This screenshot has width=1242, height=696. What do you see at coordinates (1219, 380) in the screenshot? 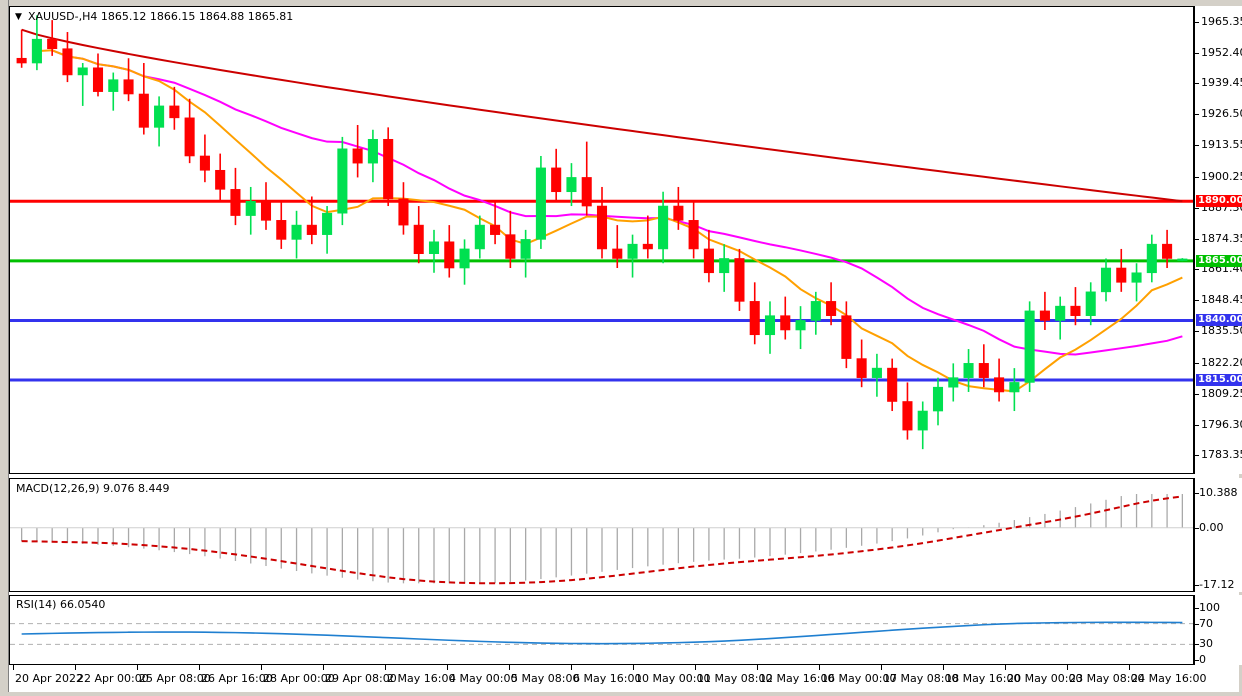
I see `price-level-tag: 1815.00` at bounding box center [1219, 380].